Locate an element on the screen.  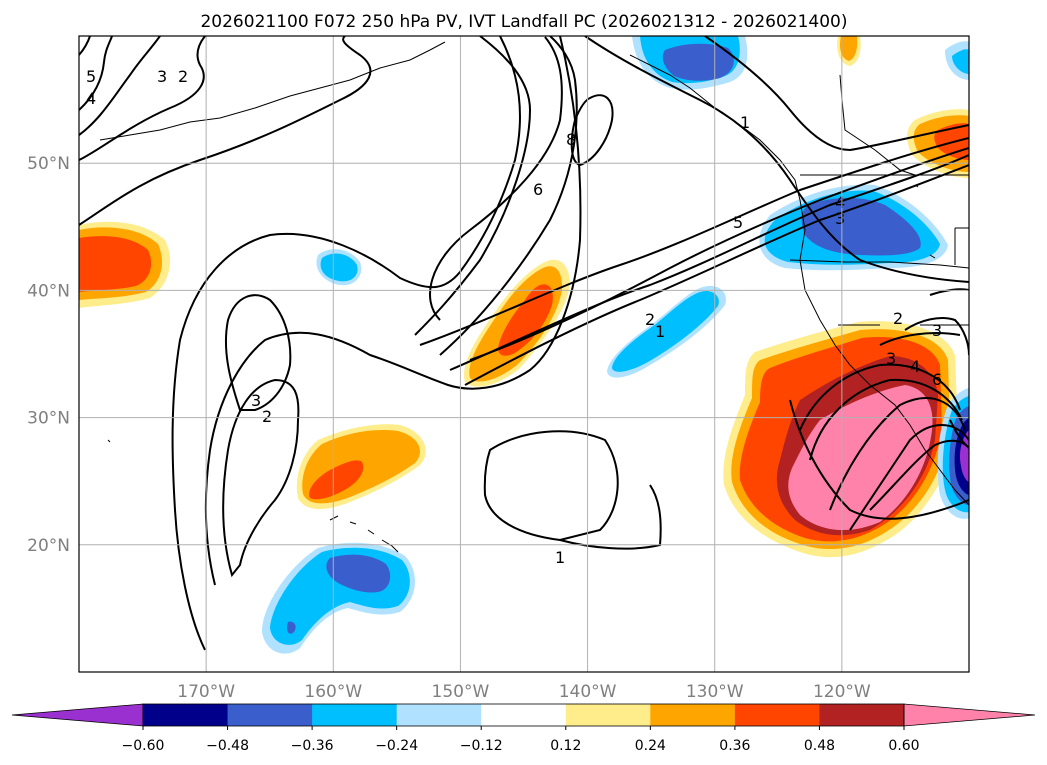
small-negative-corner is located at coordinates (957, 60).